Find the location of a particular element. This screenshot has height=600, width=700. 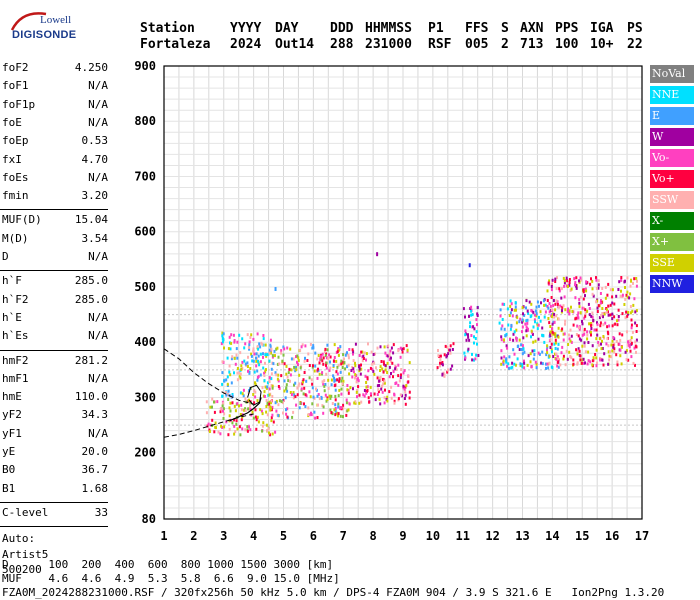

param-row: foF1p N/A is located at coordinates (55, 107).